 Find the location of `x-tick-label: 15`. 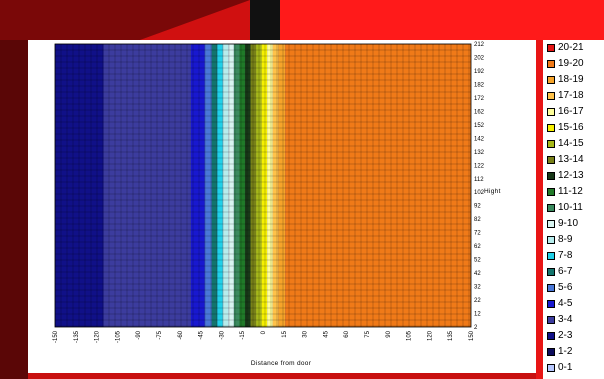

x-tick-label: 15 is located at coordinates (285, 333).